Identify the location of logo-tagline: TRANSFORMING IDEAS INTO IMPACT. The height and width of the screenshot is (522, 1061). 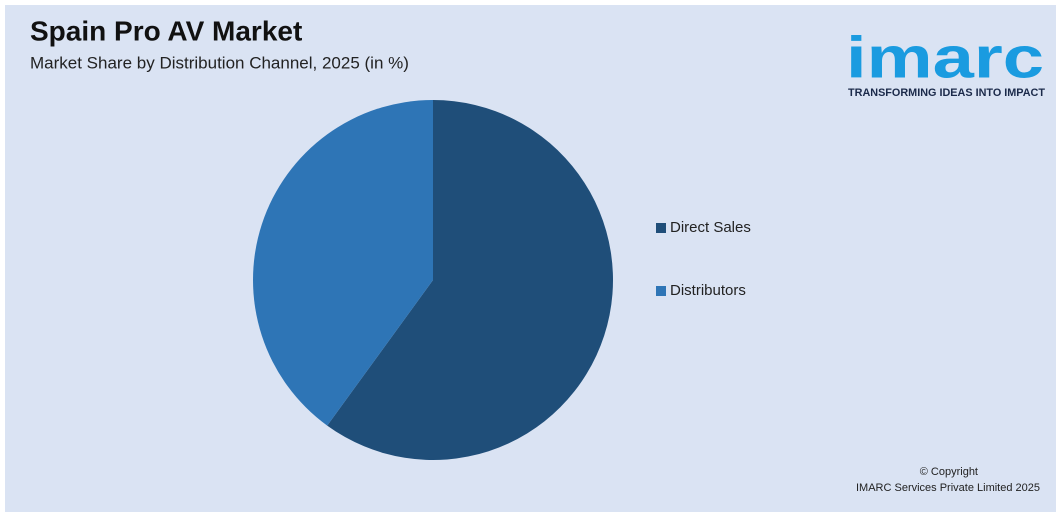
(946, 93).